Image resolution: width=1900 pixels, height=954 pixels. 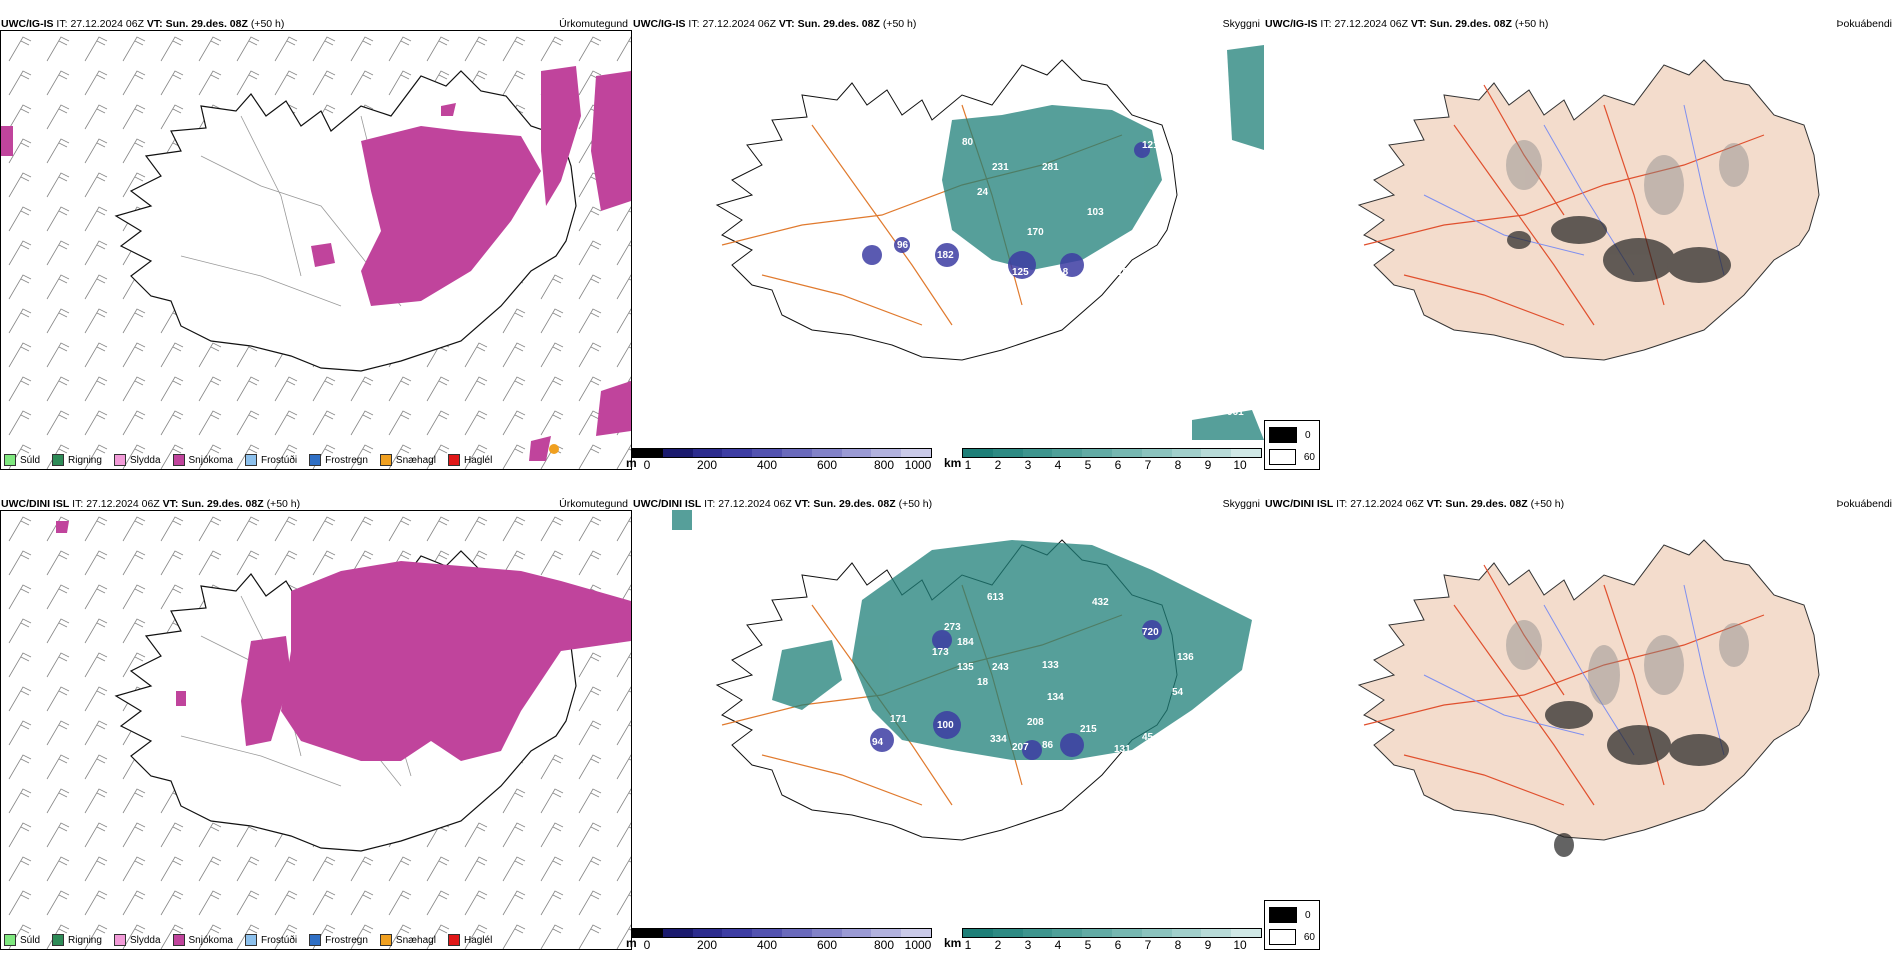 What do you see at coordinates (137, 940) in the screenshot?
I see `legend-item: Slydda` at bounding box center [137, 940].